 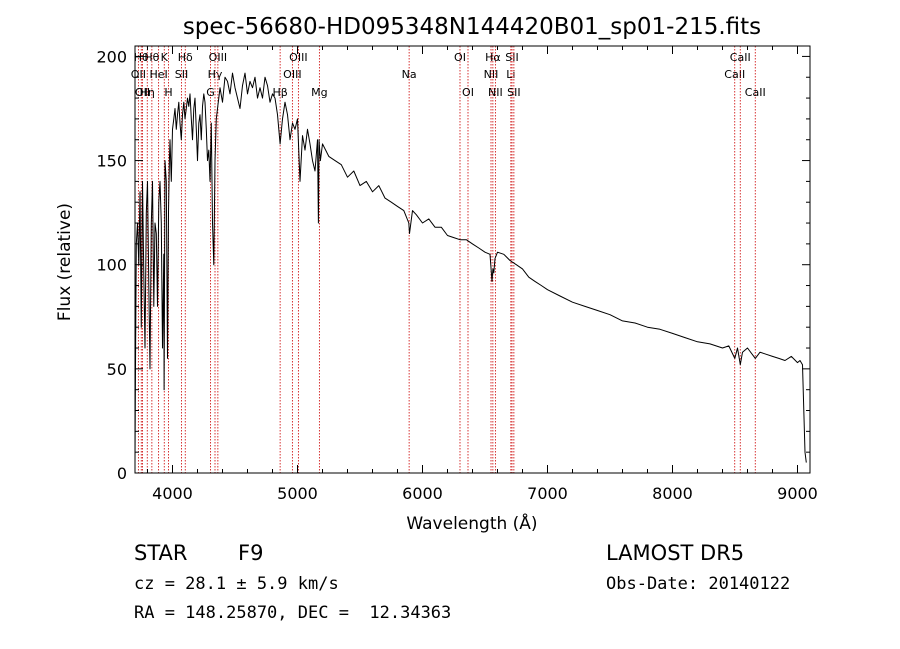 I want to click on object-subclass: F9, so click(x=251, y=553).